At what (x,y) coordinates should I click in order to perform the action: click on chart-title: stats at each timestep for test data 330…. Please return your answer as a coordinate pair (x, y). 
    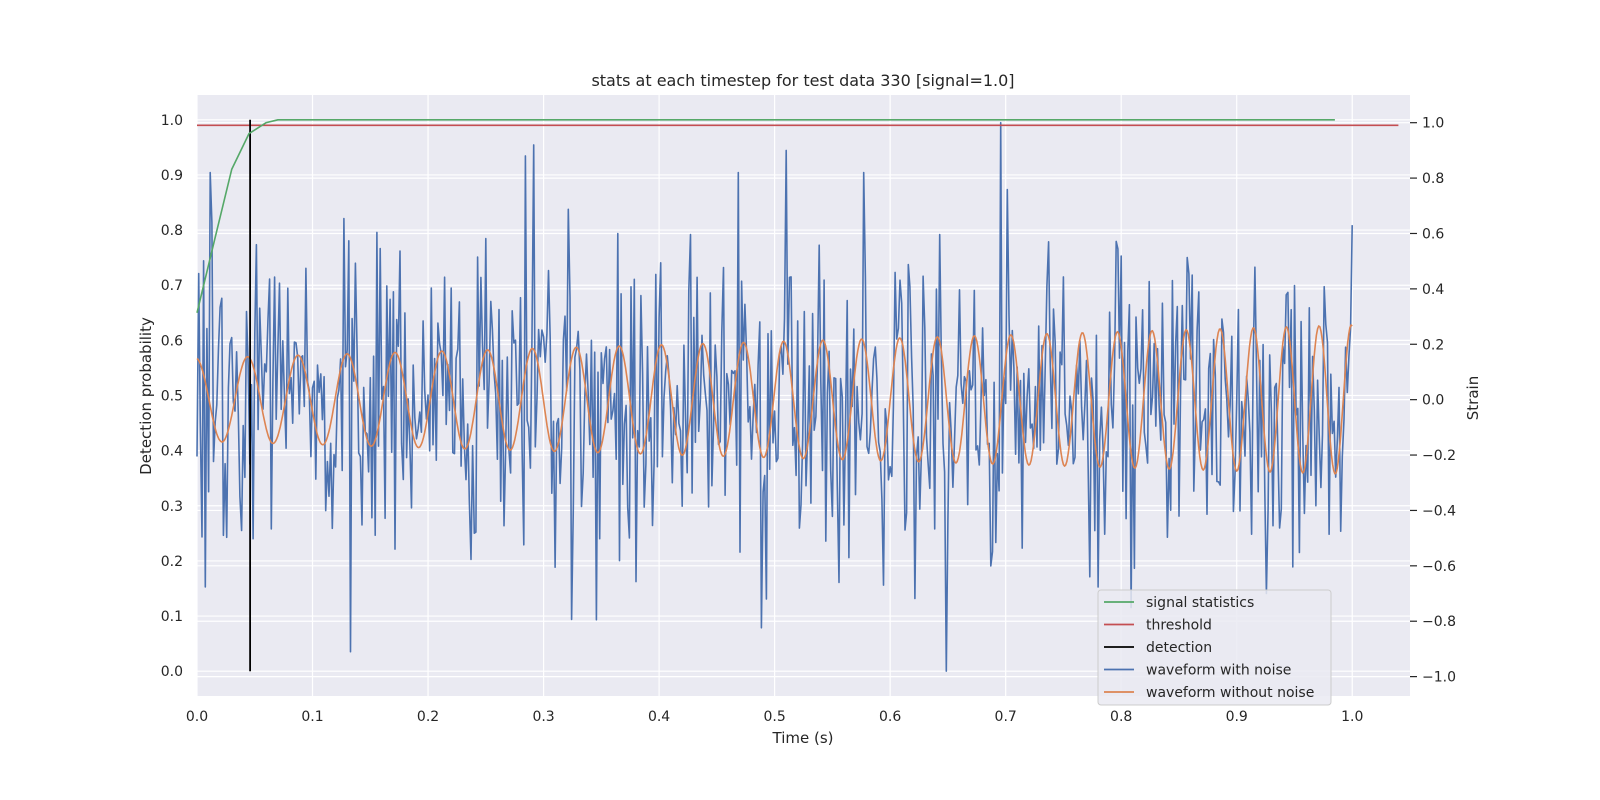
    Looking at the image, I should click on (802, 80).